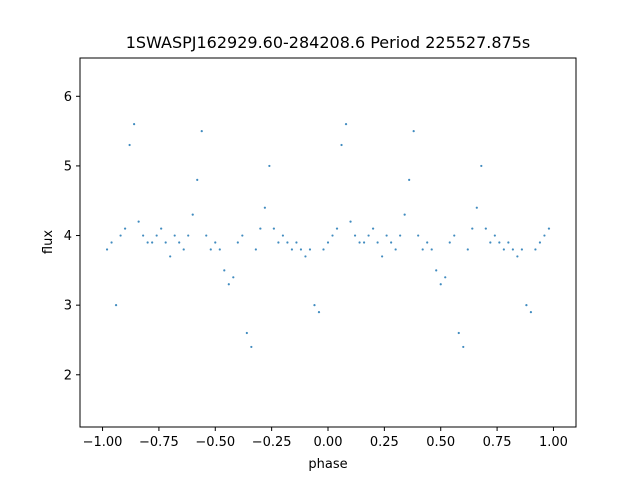 Image resolution: width=640 pixels, height=480 pixels. What do you see at coordinates (553, 442) in the screenshot?
I see `x-tick-label: 1.00` at bounding box center [553, 442].